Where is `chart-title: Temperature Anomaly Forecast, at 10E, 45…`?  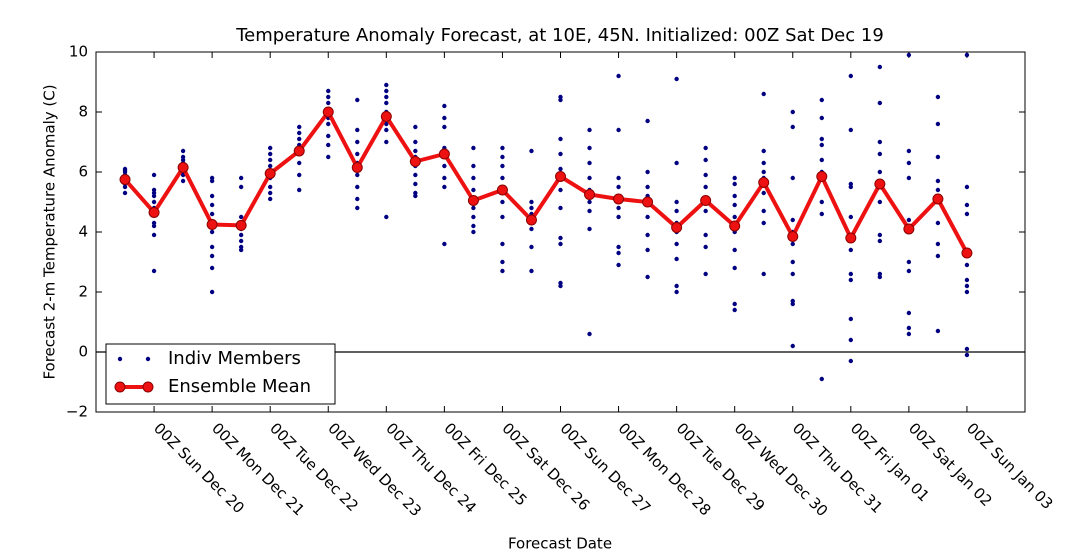
chart-title: Temperature Anomaly Forecast, at 10E, 45… is located at coordinates (559, 35).